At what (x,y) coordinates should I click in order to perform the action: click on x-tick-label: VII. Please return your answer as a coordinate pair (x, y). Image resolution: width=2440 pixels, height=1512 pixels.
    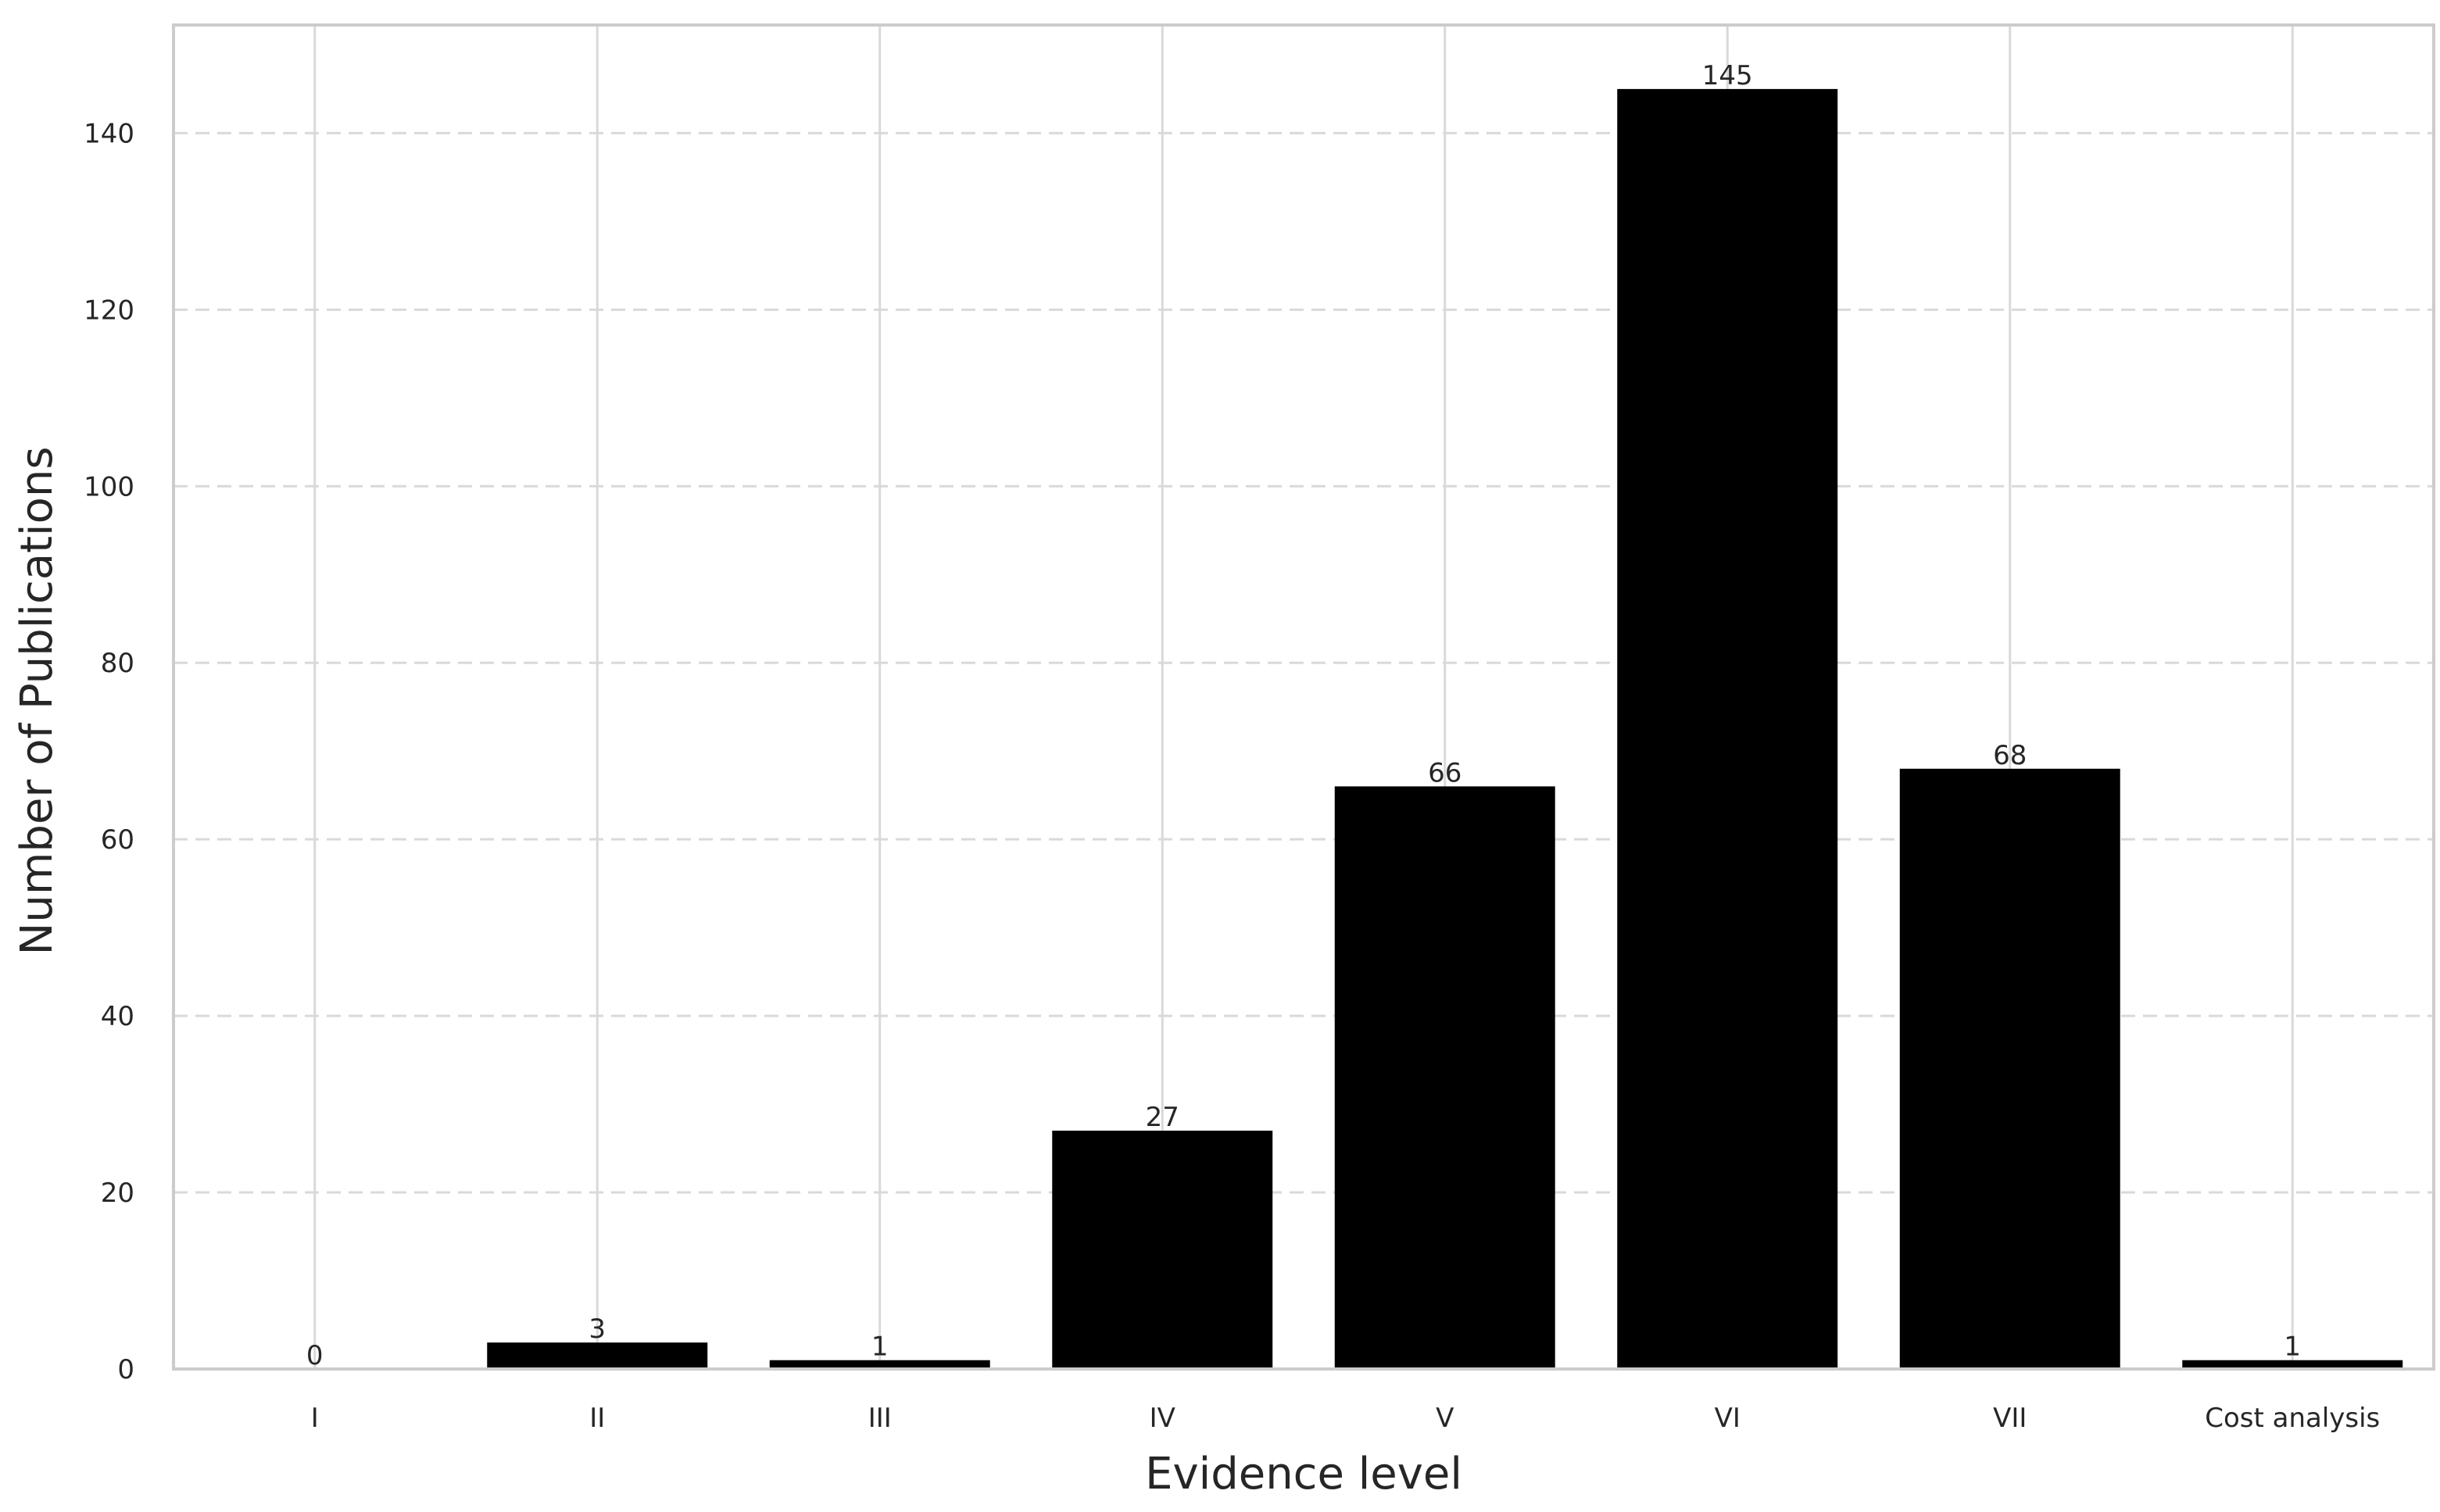
    Looking at the image, I should click on (2010, 1418).